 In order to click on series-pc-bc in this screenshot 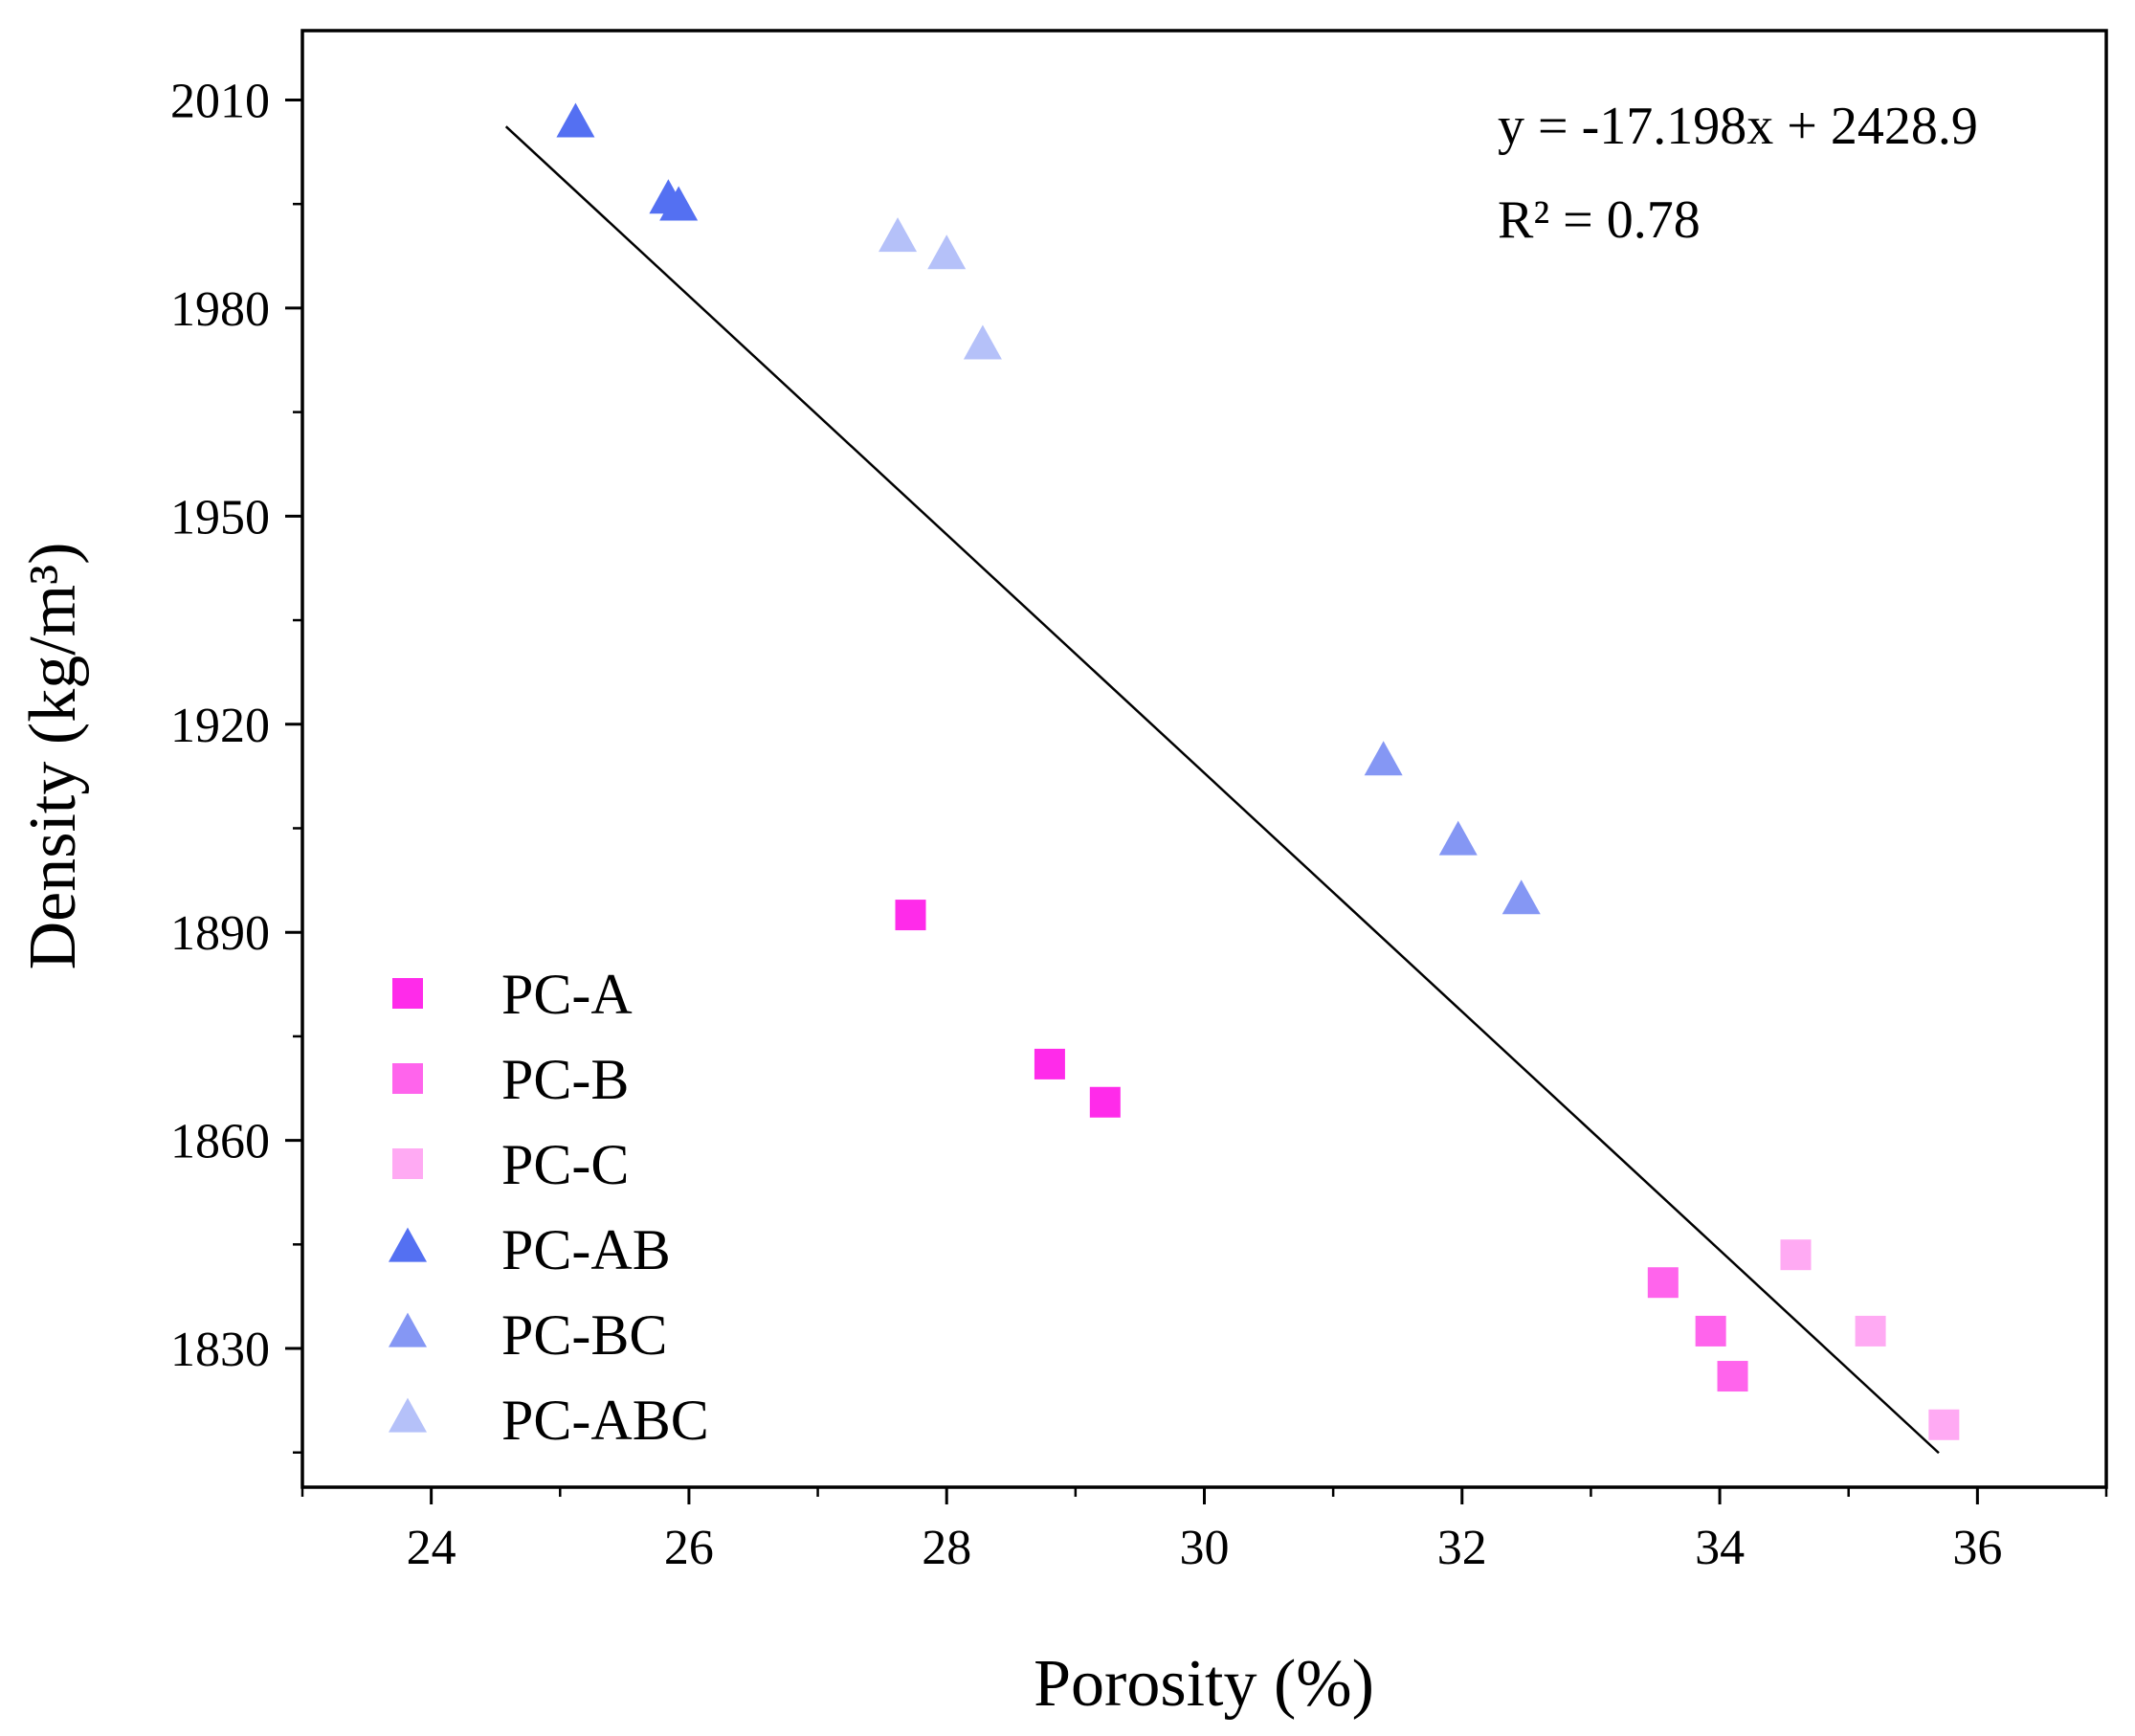, I will do `click(1452, 828)`.